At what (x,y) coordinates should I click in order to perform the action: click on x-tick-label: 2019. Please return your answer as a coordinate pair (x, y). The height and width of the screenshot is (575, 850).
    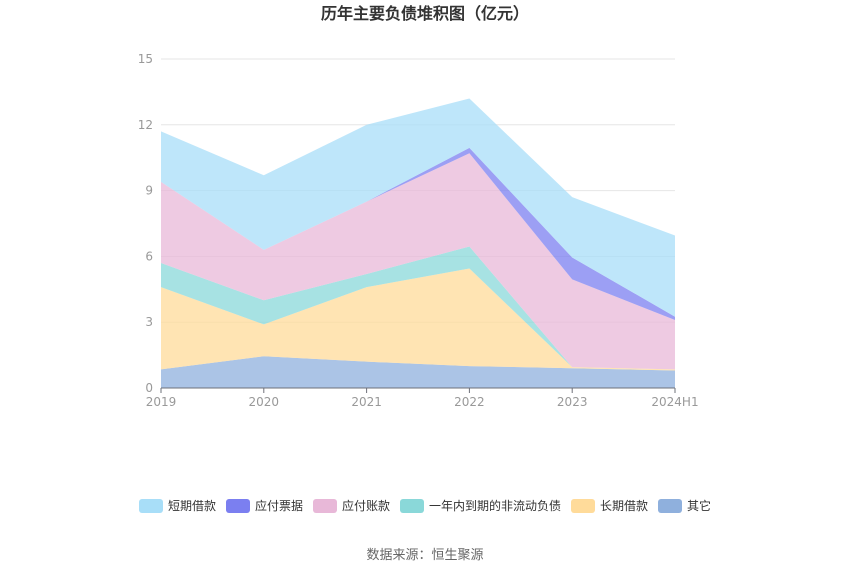
    Looking at the image, I should click on (161, 402).